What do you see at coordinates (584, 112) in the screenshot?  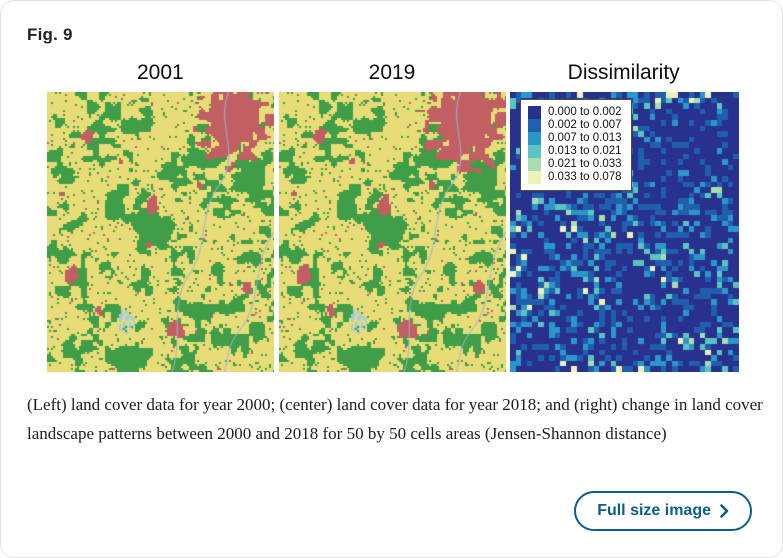 I see `legend-label: 0.000 to 0.002` at bounding box center [584, 112].